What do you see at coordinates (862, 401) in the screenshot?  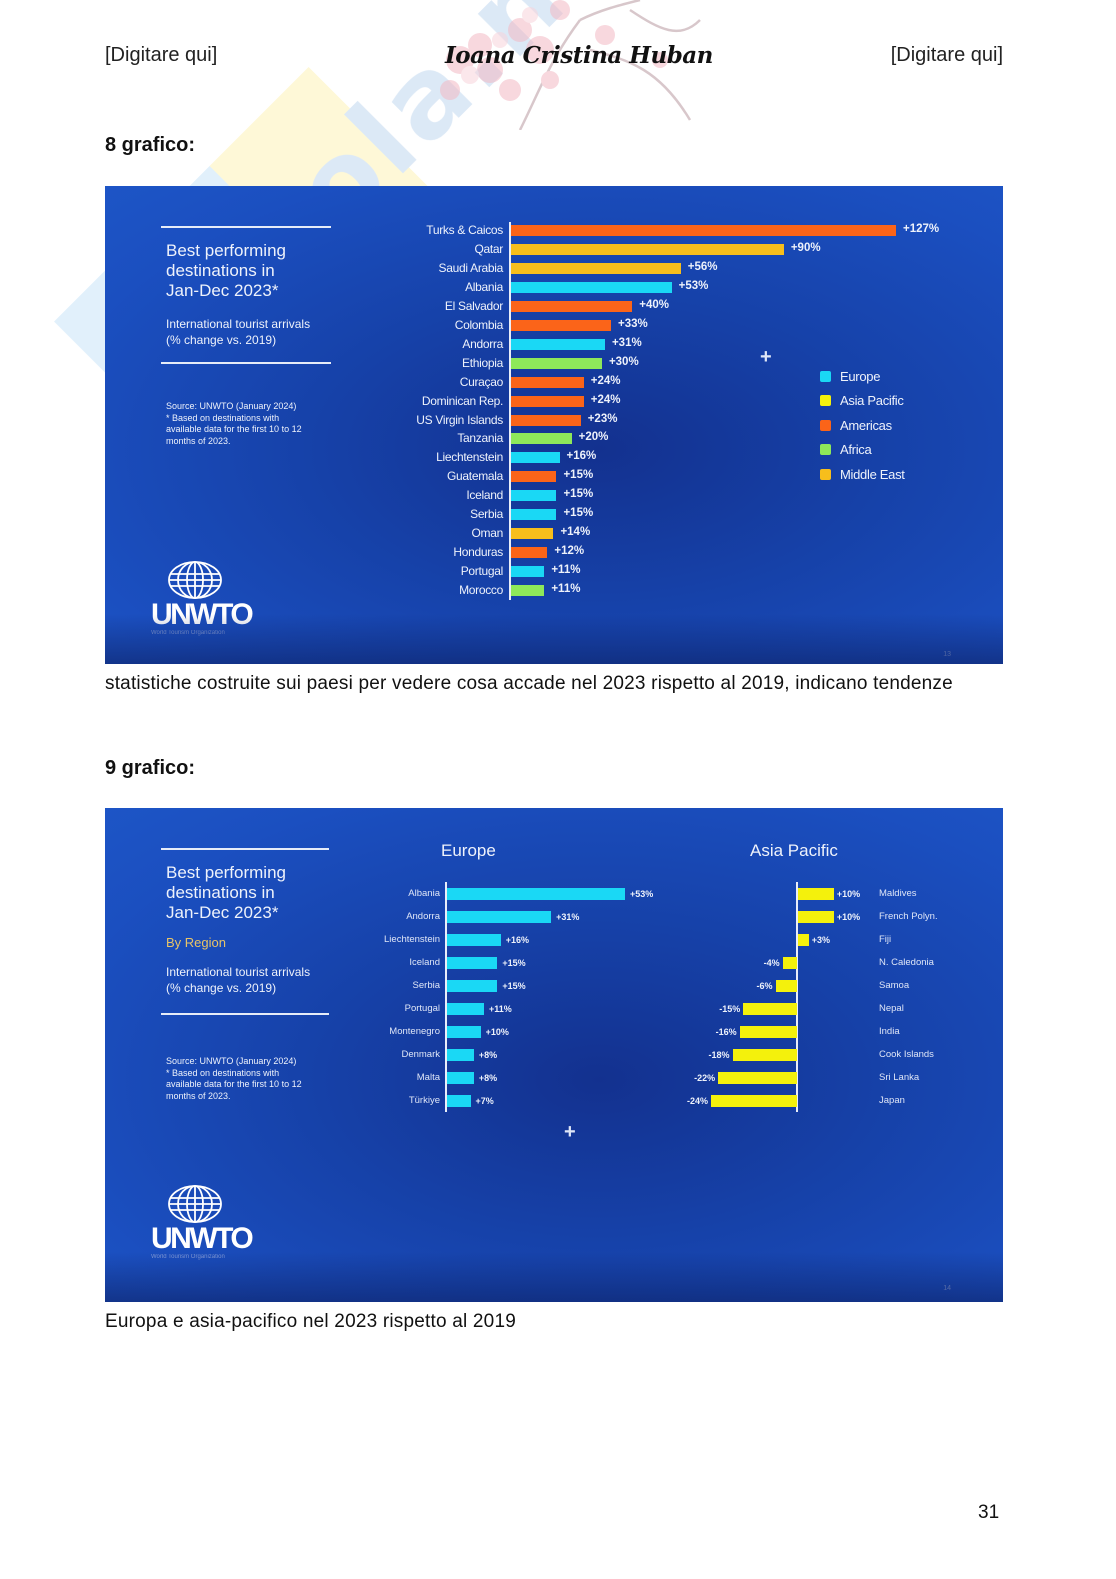 I see `legend-item-asia-pacific: Asia Pacific` at bounding box center [862, 401].